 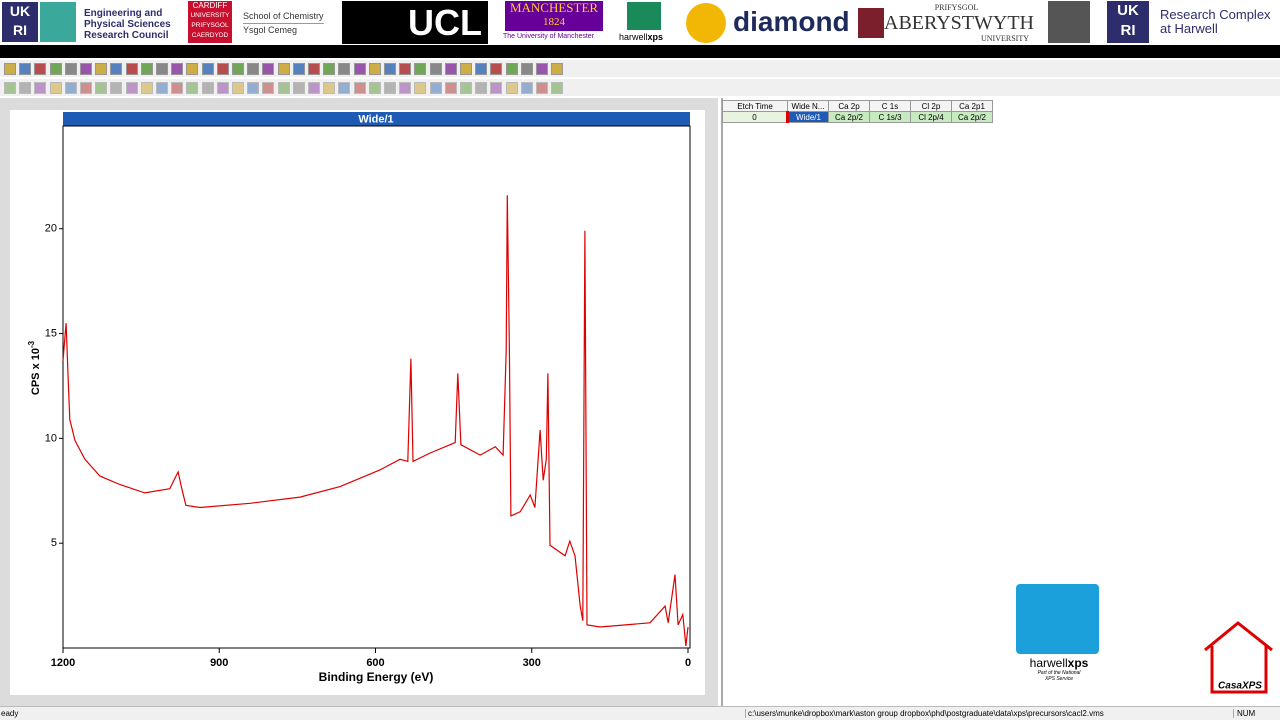 I want to click on casaxps-logo: CasaXPS, so click(x=1238, y=657).